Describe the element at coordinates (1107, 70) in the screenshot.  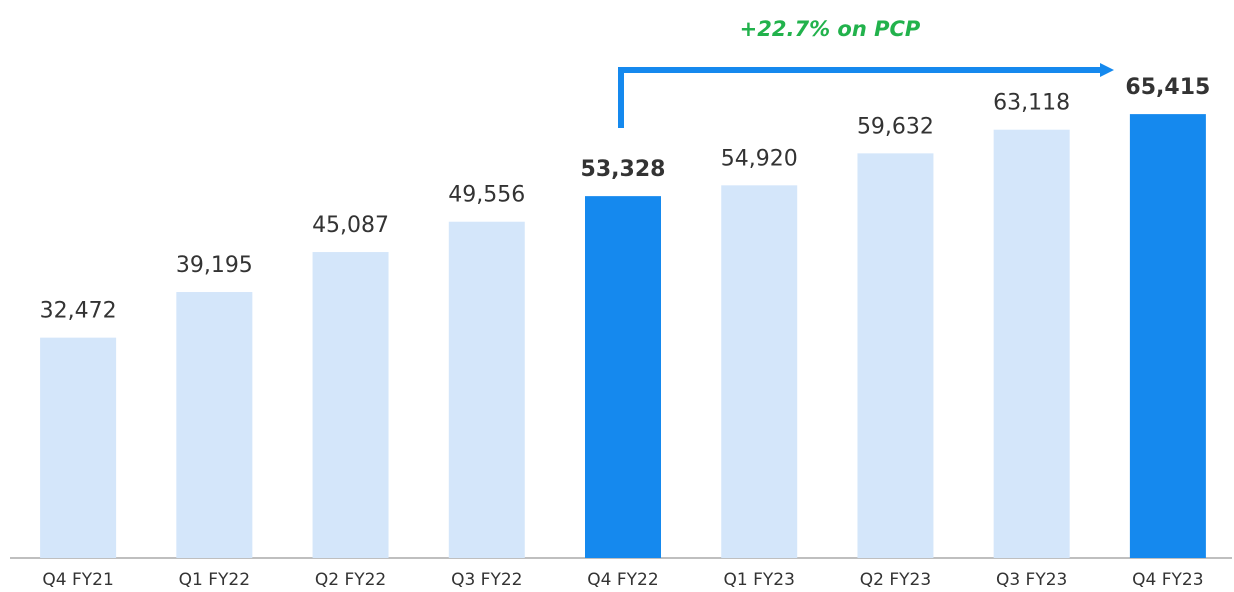
I see `arrow-head` at that location.